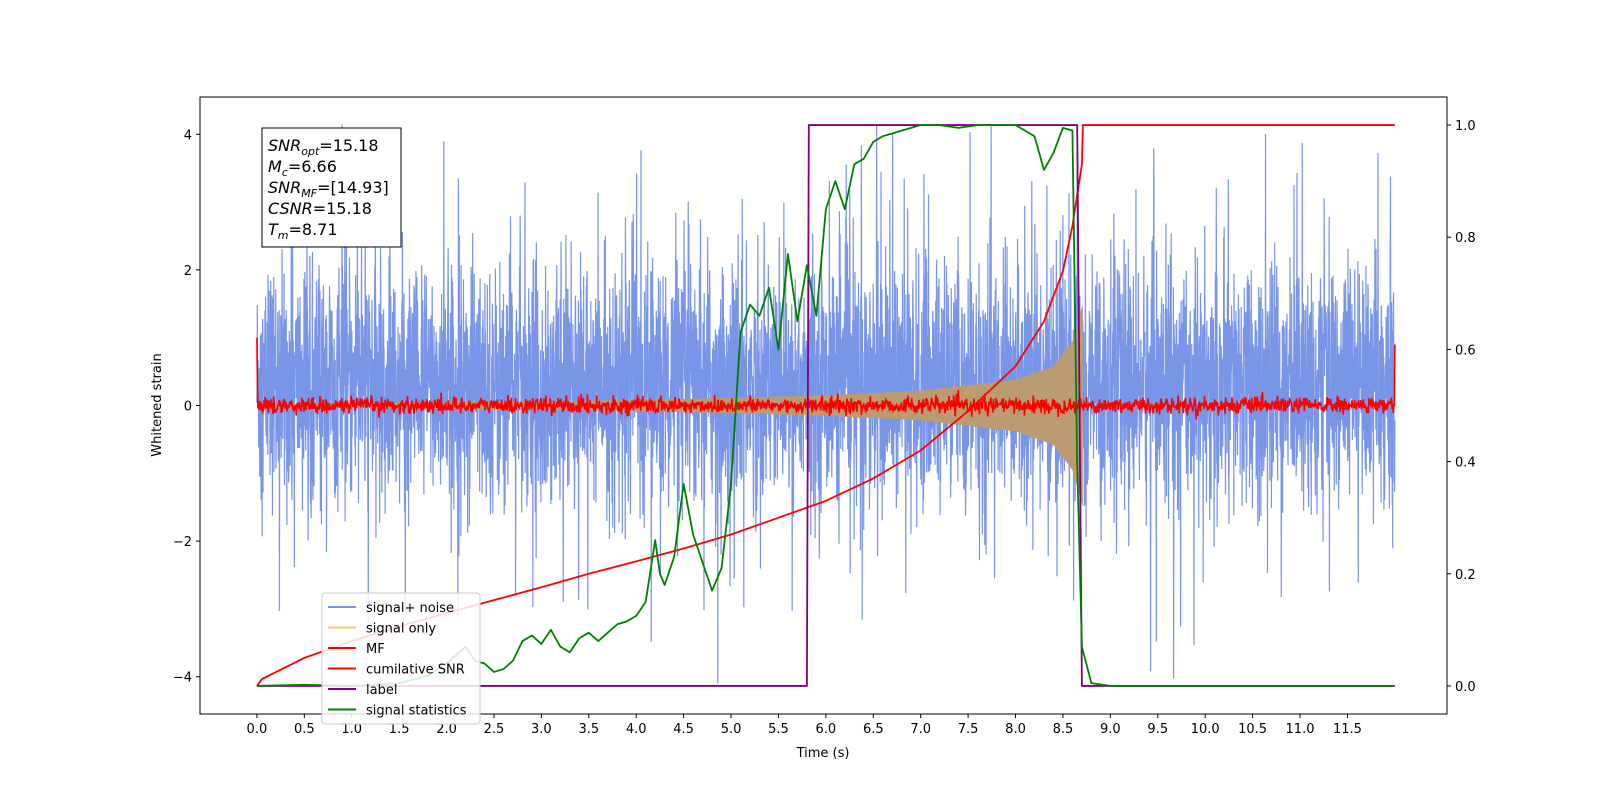  What do you see at coordinates (283, 235) in the screenshot?
I see `annotation-subscript: m` at bounding box center [283, 235].